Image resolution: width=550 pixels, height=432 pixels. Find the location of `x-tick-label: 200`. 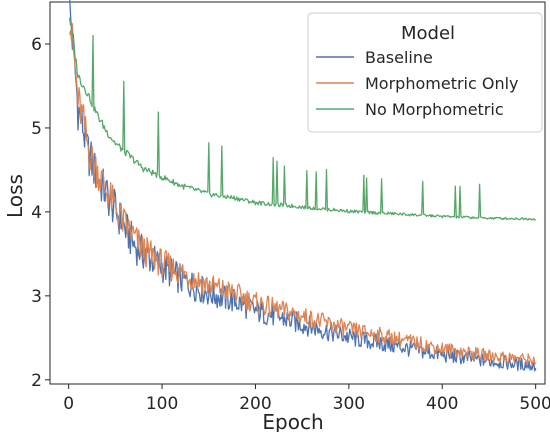

x-tick-label: 200 is located at coordinates (255, 404).